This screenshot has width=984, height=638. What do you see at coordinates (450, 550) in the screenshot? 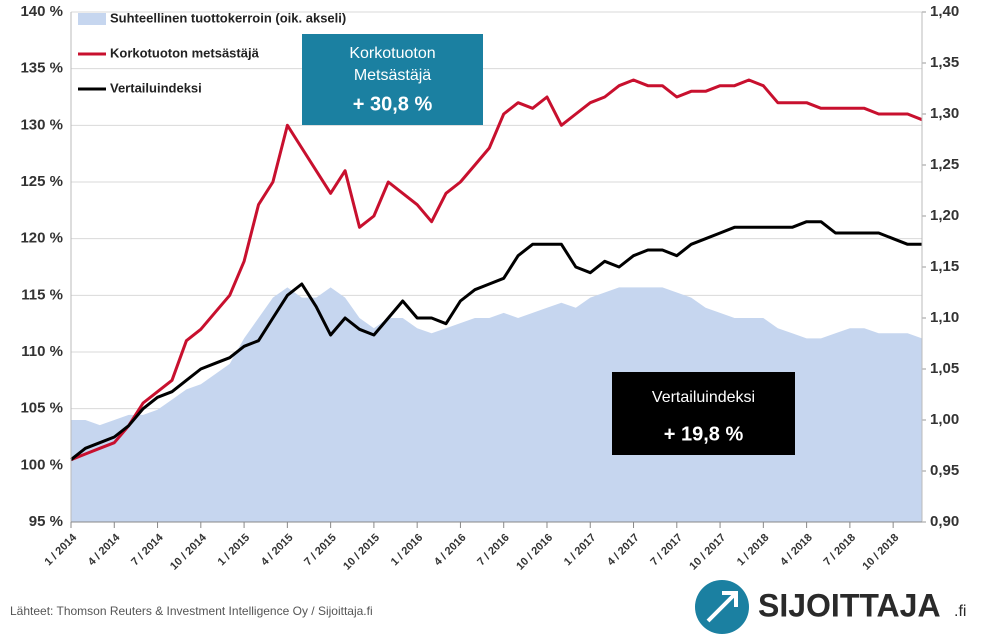
I see `x-tick-label: 4 / 2016` at bounding box center [450, 550].